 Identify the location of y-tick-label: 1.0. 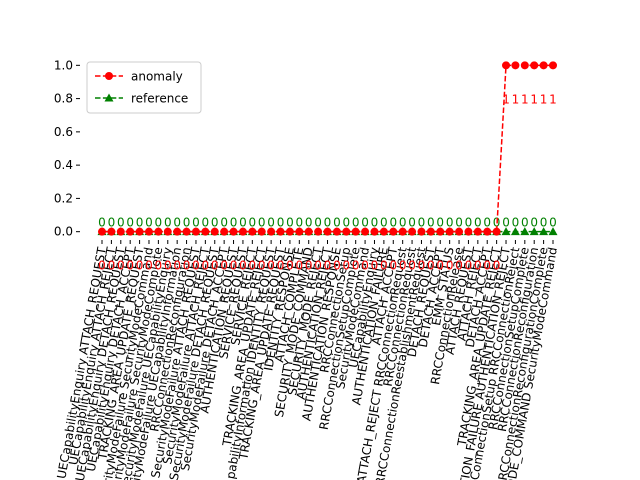
(63, 65).